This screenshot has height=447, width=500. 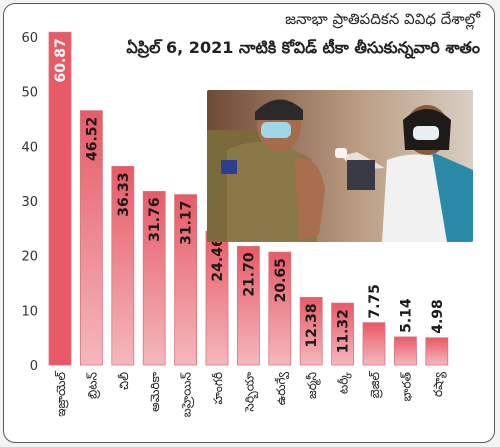 I want to click on category-label: ఉరుగ్వే, so click(x=282, y=389).